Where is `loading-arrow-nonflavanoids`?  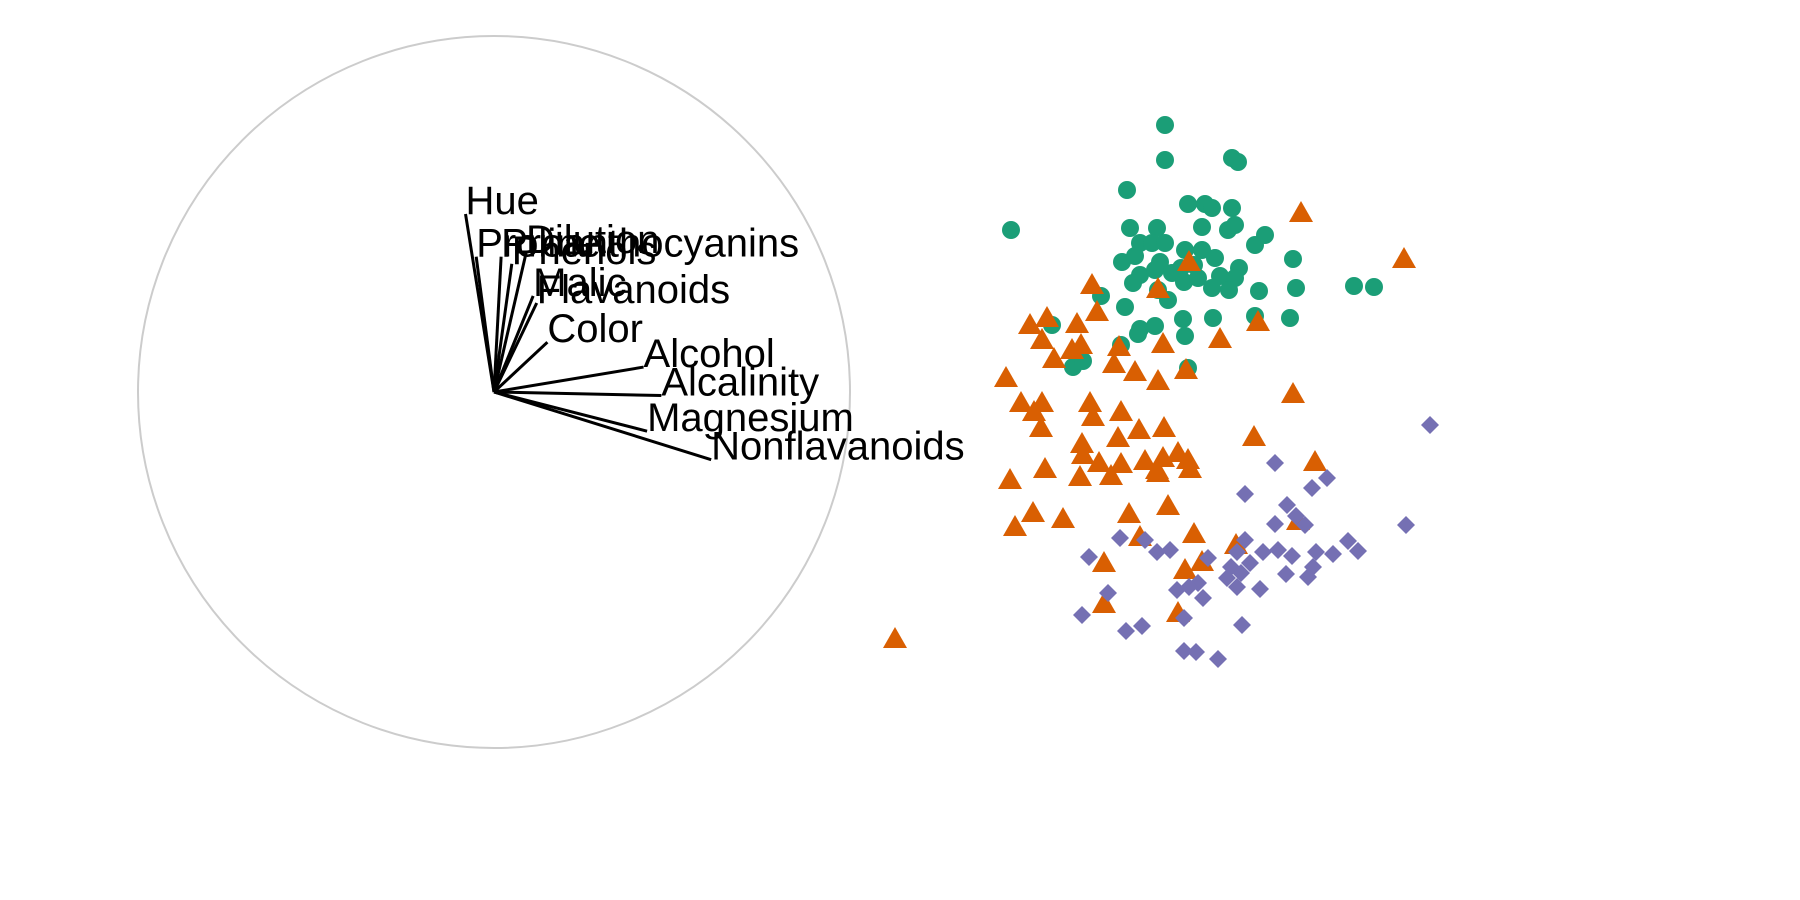 loading-arrow-nonflavanoids is located at coordinates (602, 426).